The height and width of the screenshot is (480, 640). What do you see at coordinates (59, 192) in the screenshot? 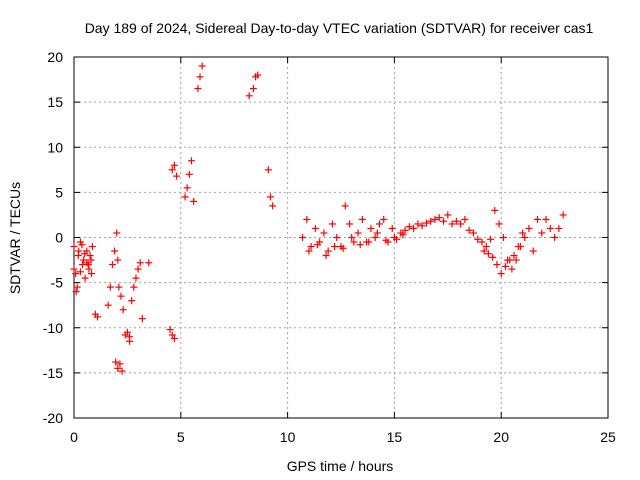
I see `y-tick-label: 5` at bounding box center [59, 192].